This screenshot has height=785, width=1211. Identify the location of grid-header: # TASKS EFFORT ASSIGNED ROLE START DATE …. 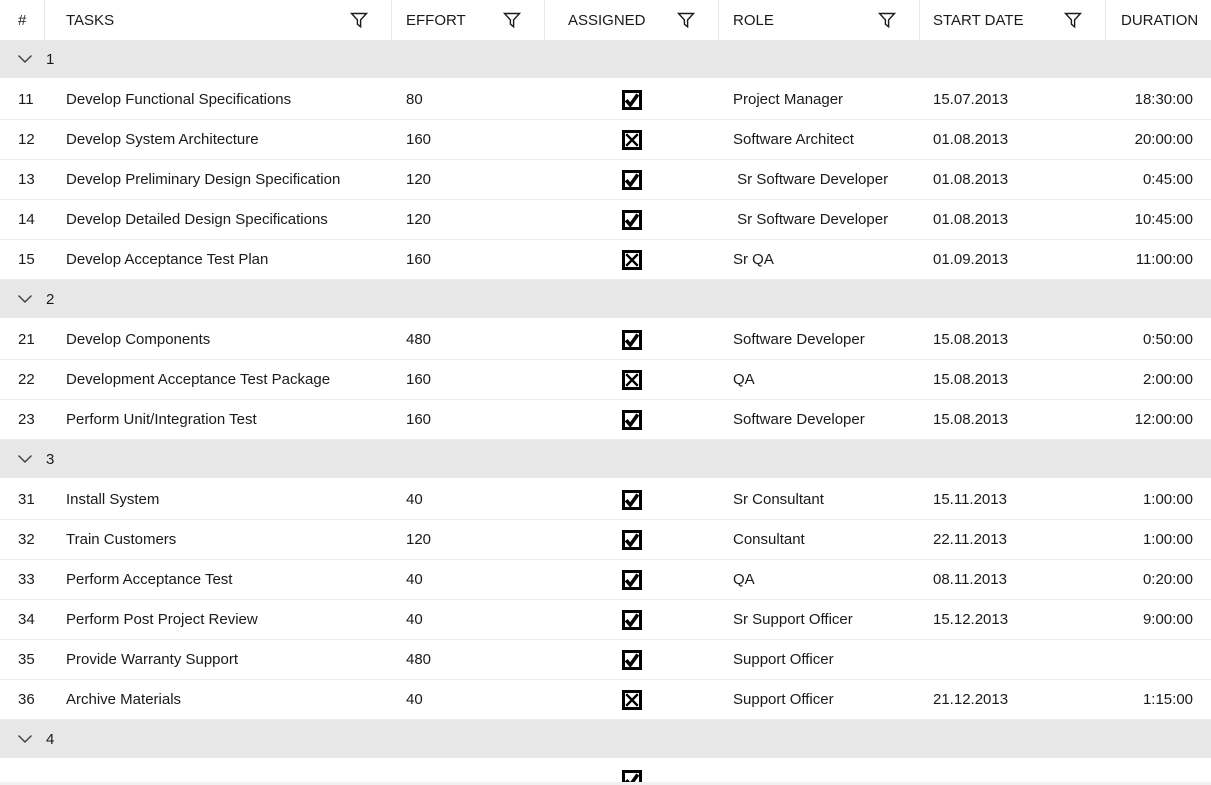
(605, 20).